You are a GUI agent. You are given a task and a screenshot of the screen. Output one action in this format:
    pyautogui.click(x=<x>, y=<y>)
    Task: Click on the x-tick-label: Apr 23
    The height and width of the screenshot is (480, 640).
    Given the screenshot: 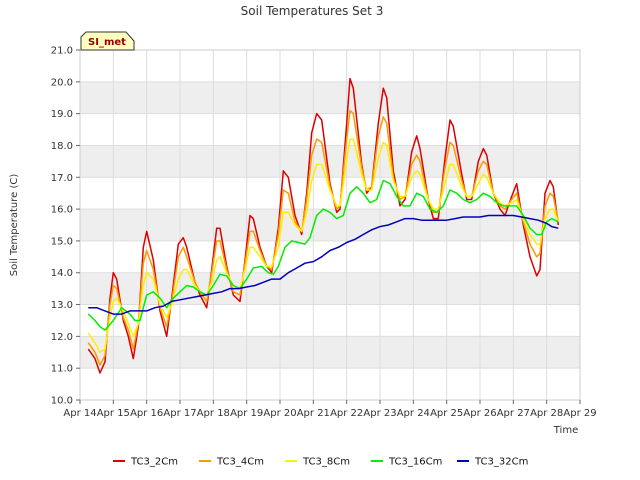 What is the action you would take?
    pyautogui.click(x=379, y=413)
    